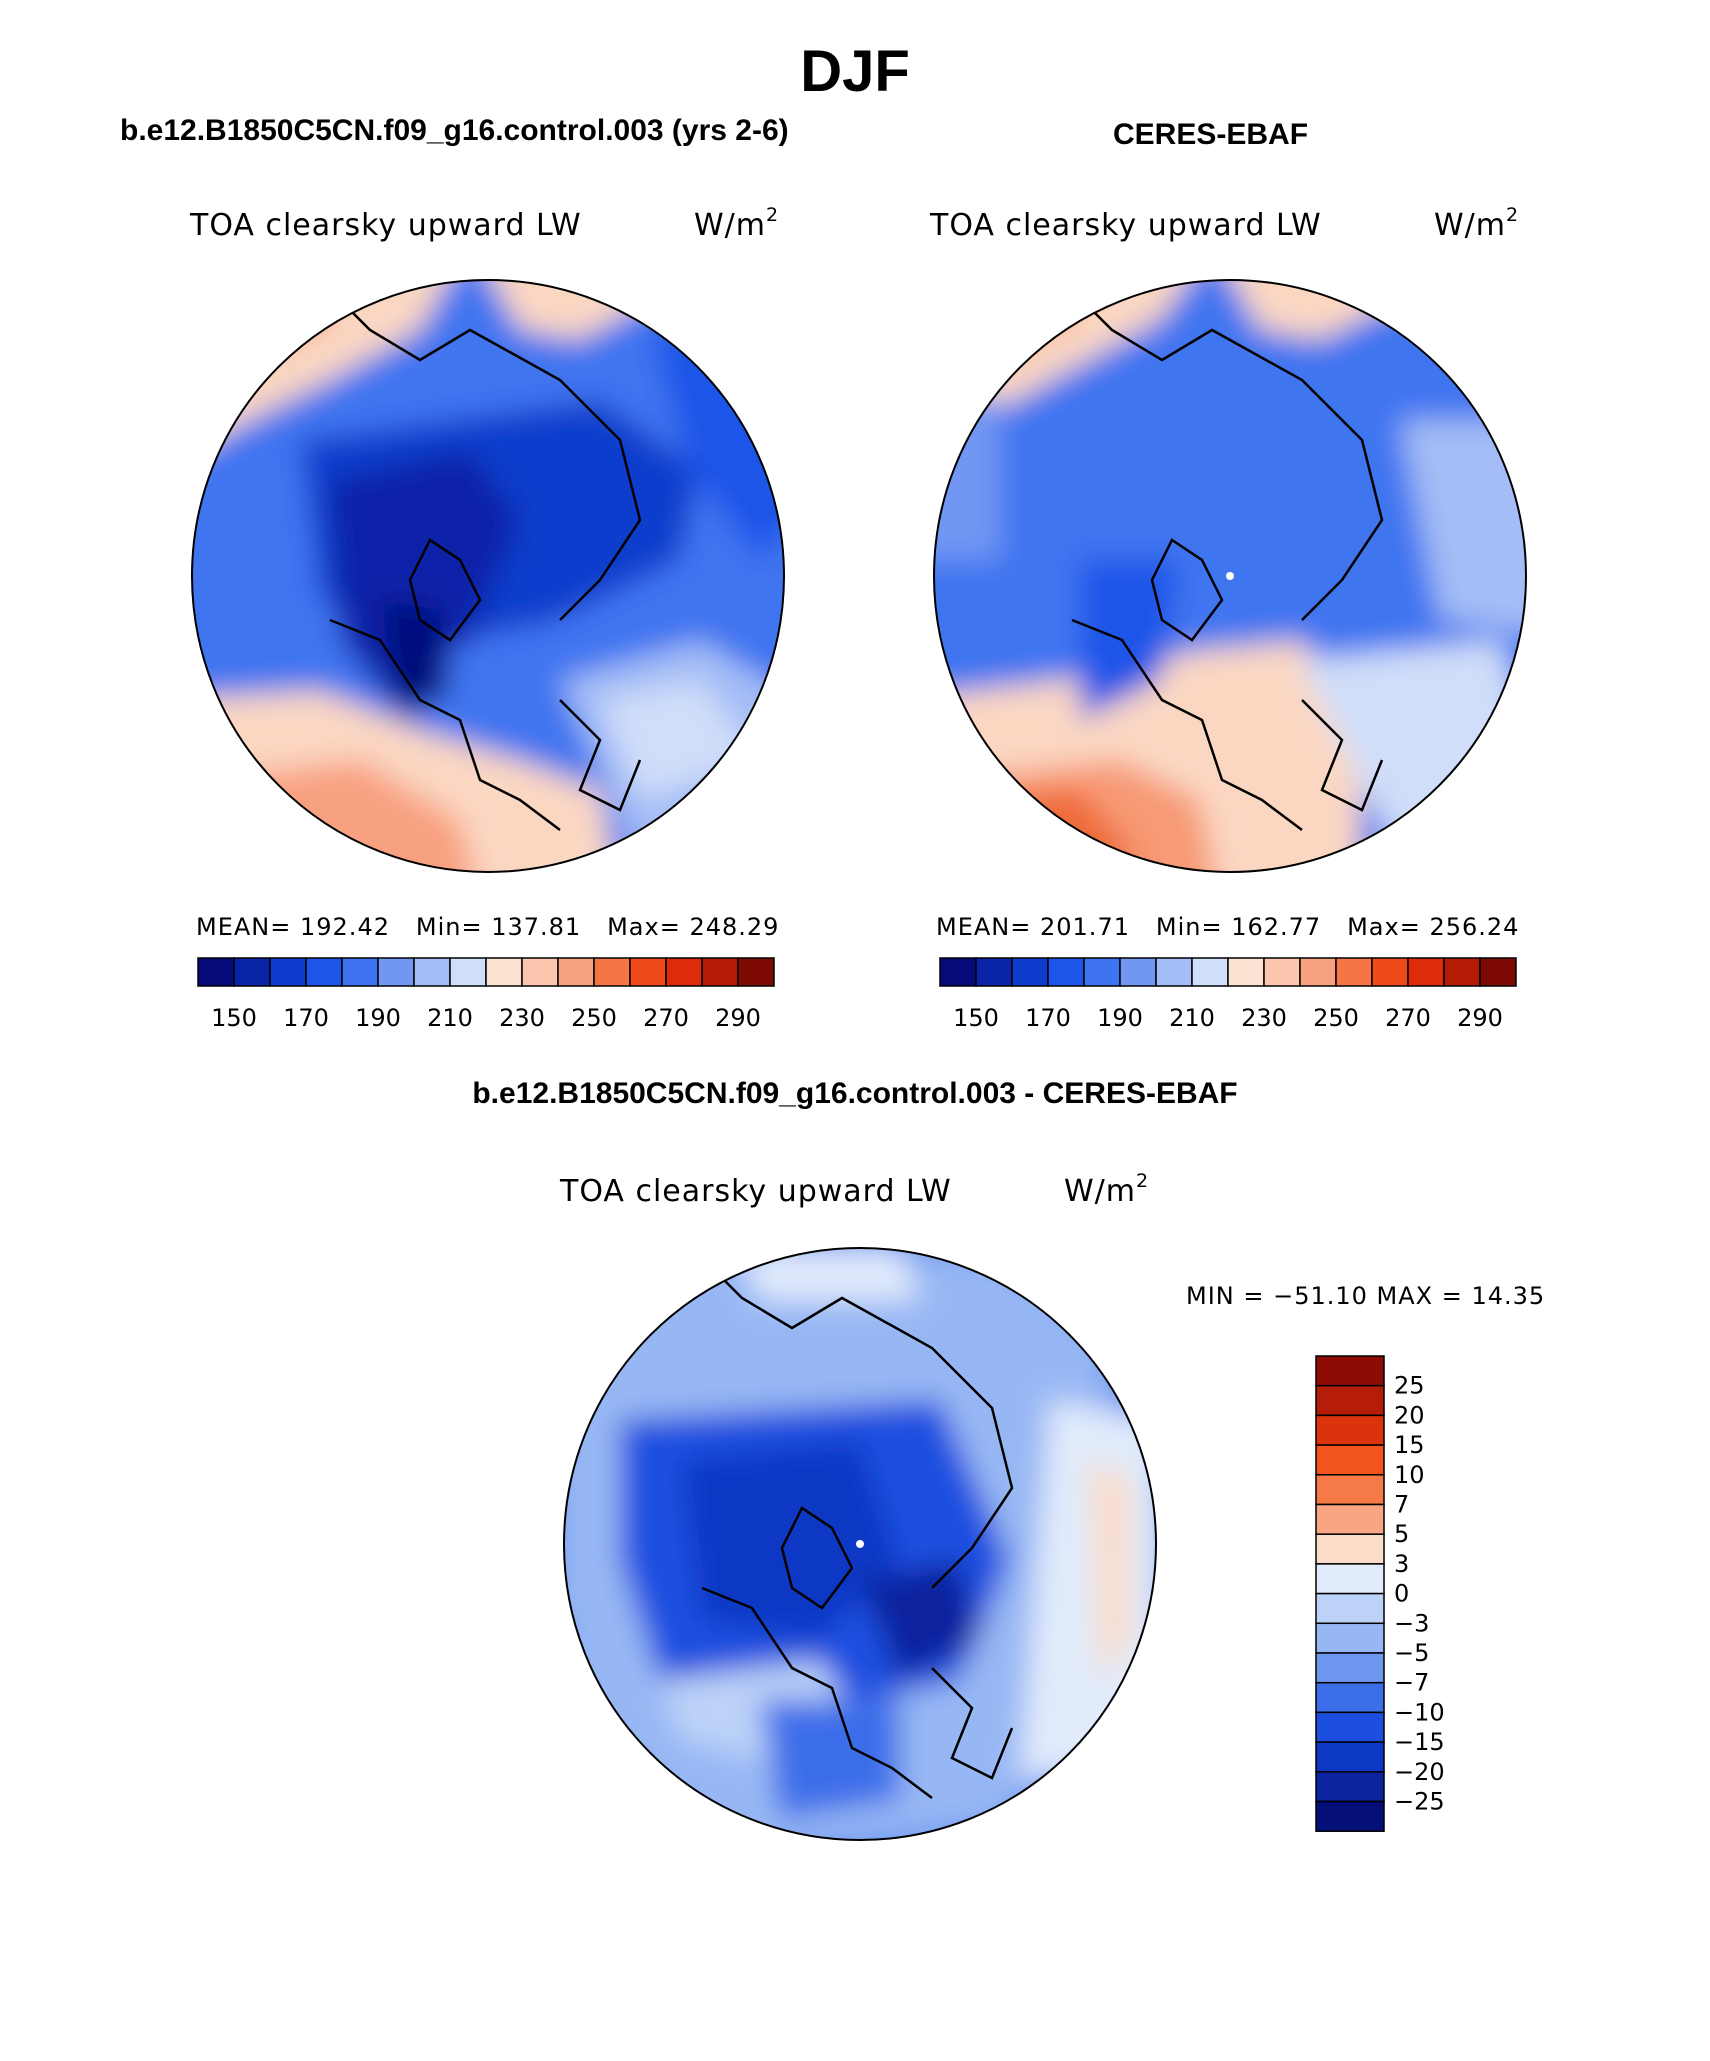  I want to click on colorbar-tick-label: −25, so click(1419, 1802).